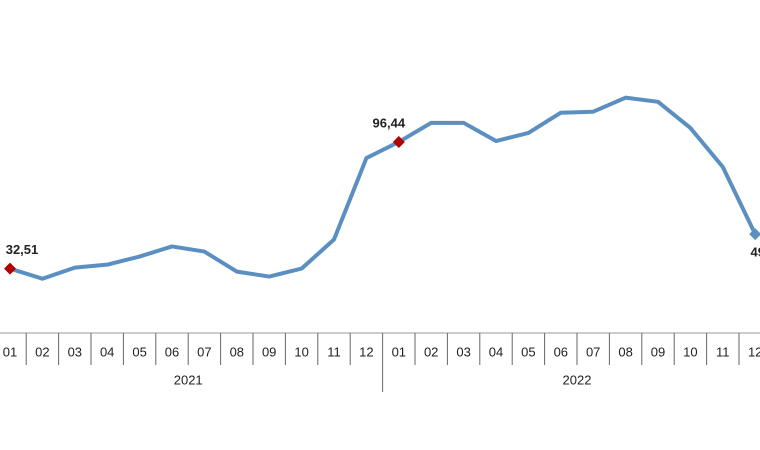 Image resolution: width=760 pixels, height=450 pixels. Describe the element at coordinates (755, 252) in the screenshot. I see `value-label: 49,9` at that location.